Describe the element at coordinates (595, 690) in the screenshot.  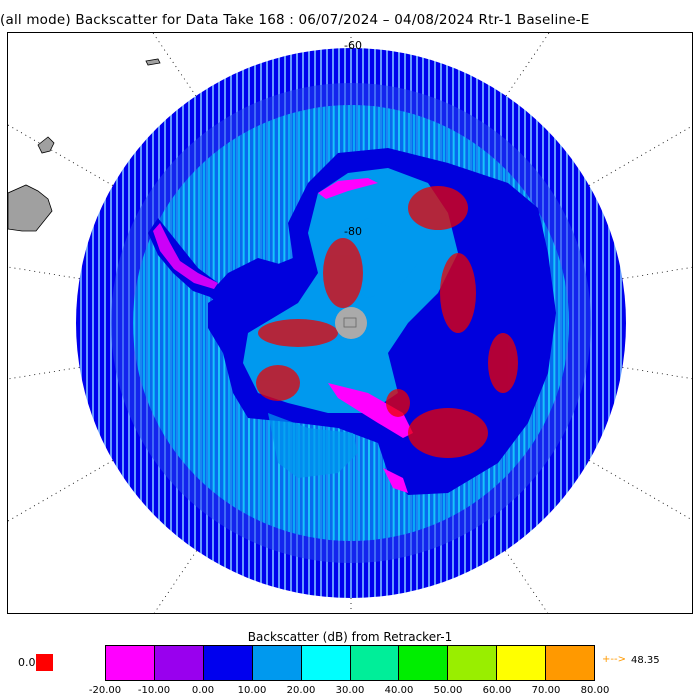
I see `colorbar-tick-label: 80.00` at that location.